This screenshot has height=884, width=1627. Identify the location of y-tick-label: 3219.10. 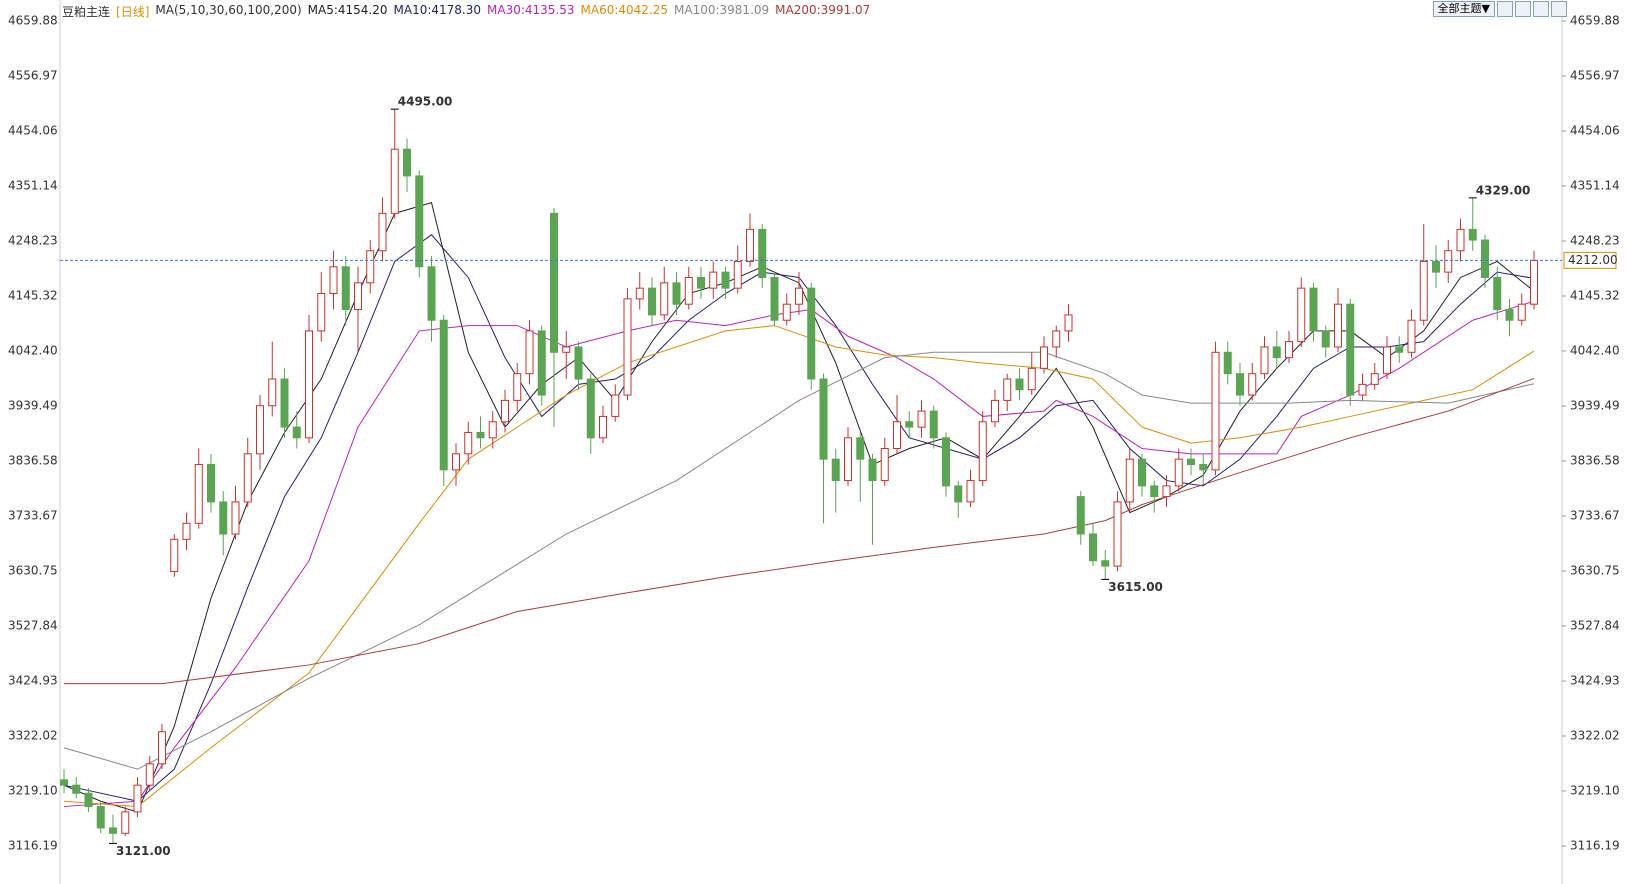
(33, 791).